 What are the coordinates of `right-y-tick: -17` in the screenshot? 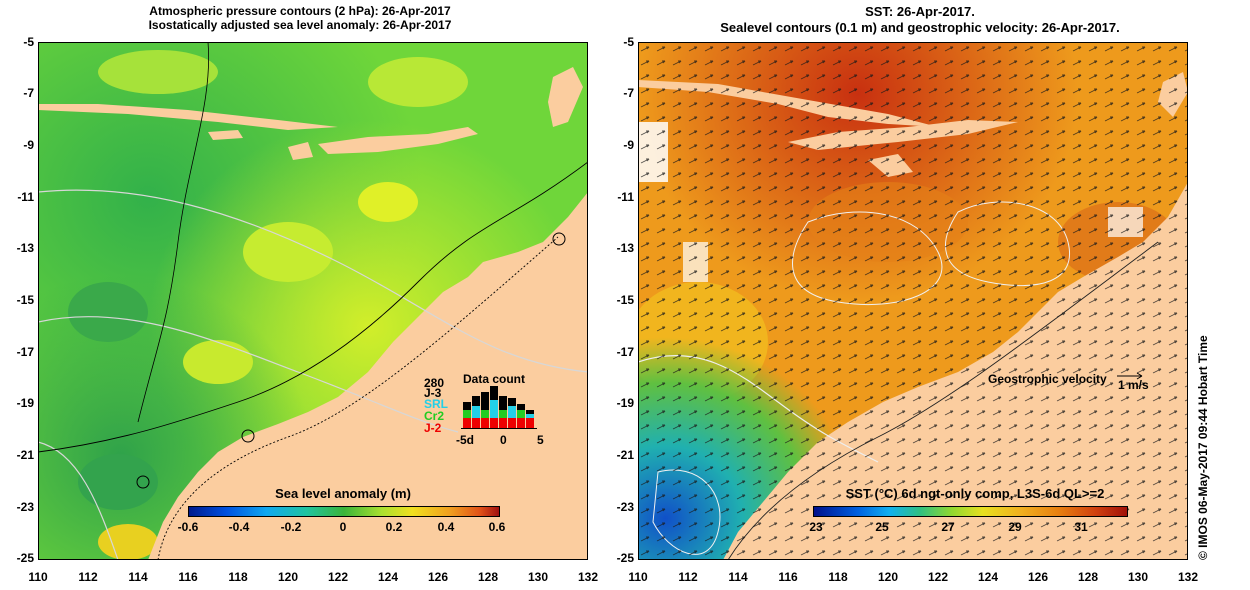 It's located at (625, 352).